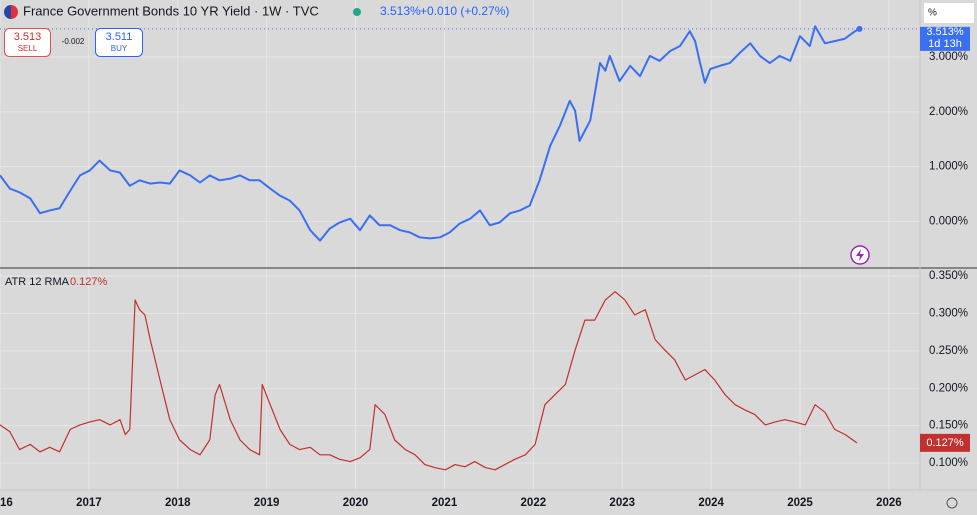 The height and width of the screenshot is (515, 977). I want to click on scale-button-label: %, so click(932, 13).